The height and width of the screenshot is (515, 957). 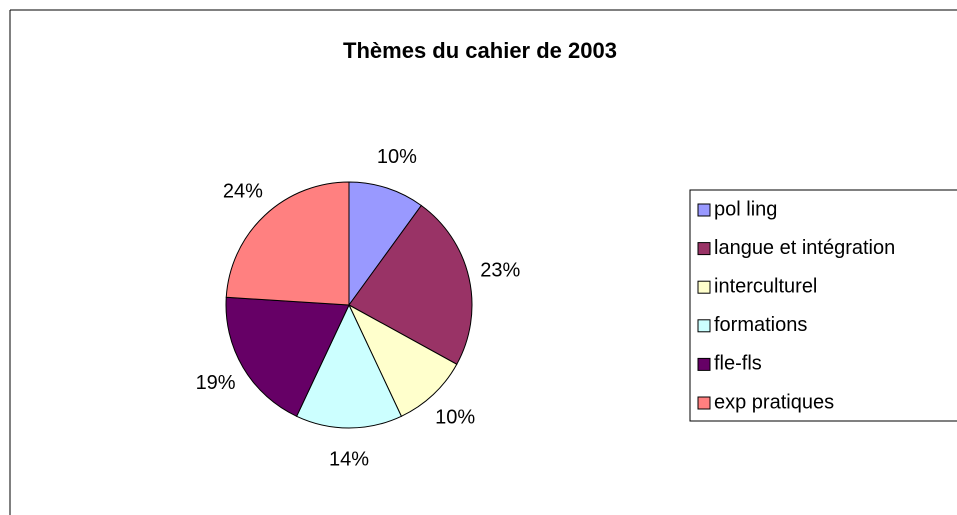 I want to click on data-label: 23%, so click(x=500, y=270).